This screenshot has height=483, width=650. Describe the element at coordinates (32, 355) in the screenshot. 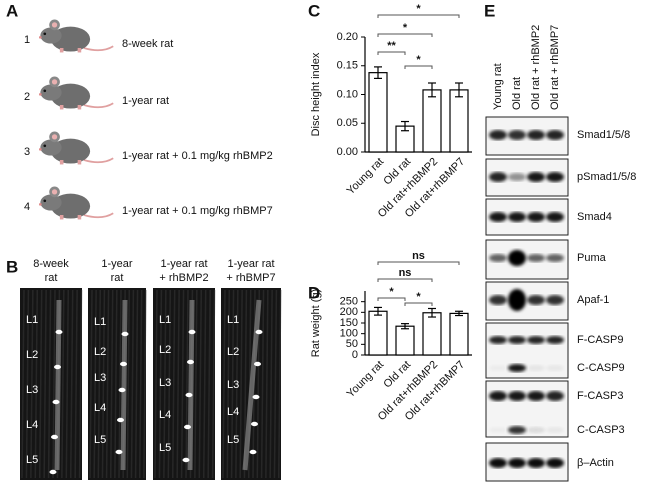

I see `level-label: L2` at that location.